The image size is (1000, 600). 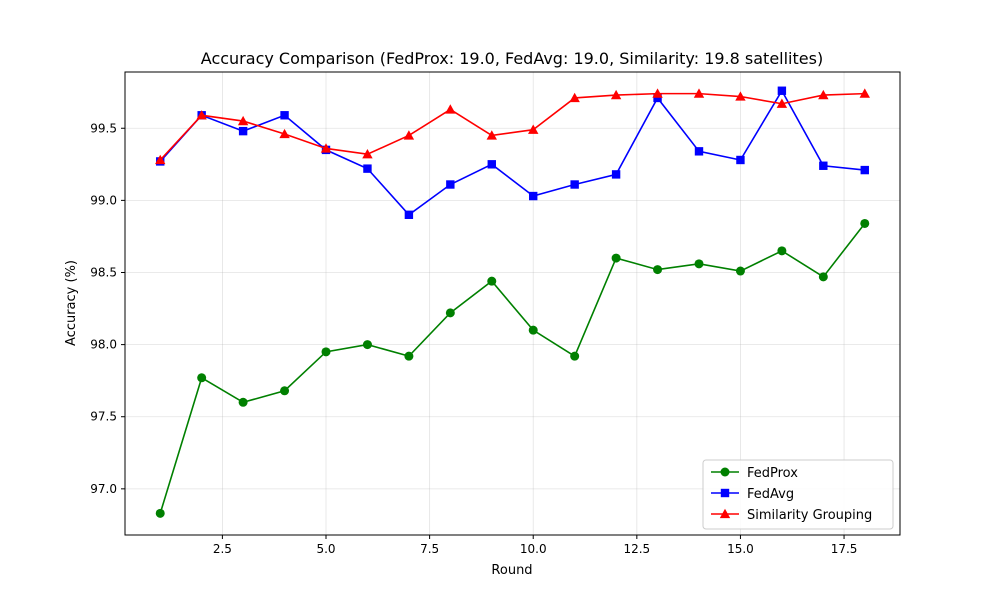 I want to click on series-line-fedavg, so click(x=512, y=152).